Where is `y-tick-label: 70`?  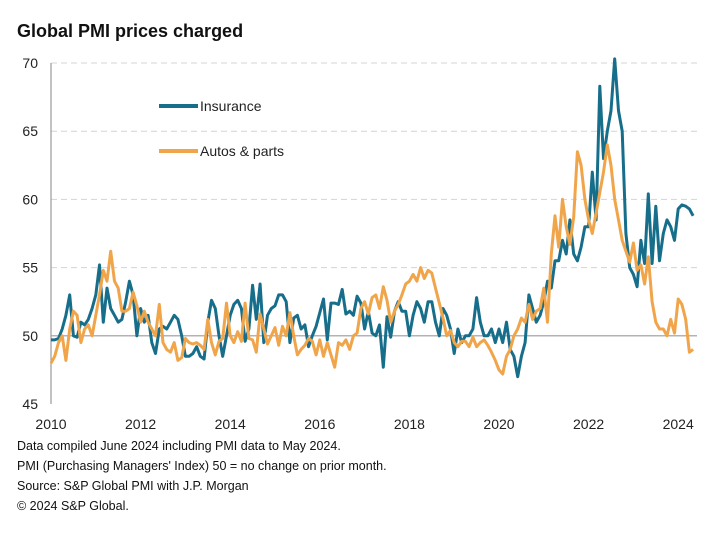 y-tick-label: 70 is located at coordinates (30, 63).